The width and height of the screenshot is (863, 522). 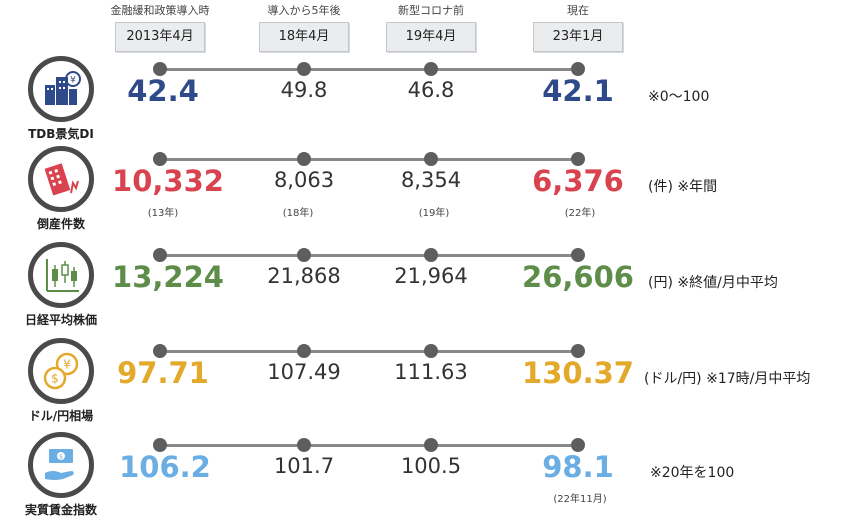 What do you see at coordinates (163, 213) in the screenshot?
I see `value-sub: (13年)` at bounding box center [163, 213].